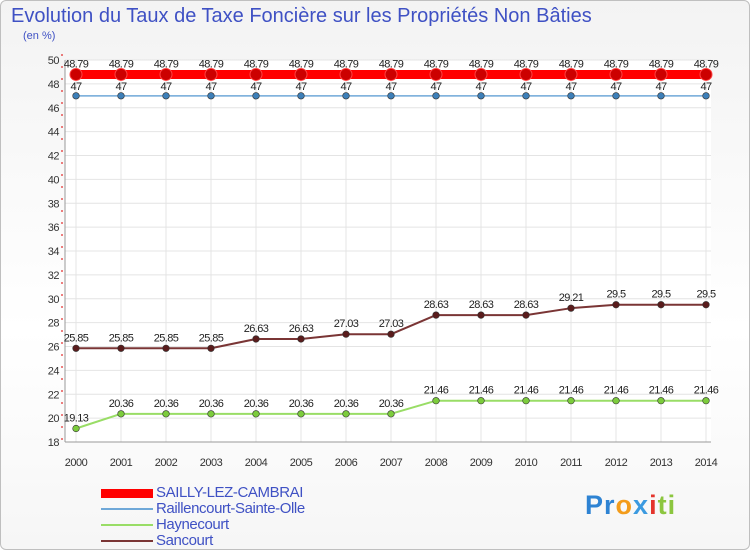 This screenshot has width=750, height=550. I want to click on legend-swatch-sailly, so click(127, 493).